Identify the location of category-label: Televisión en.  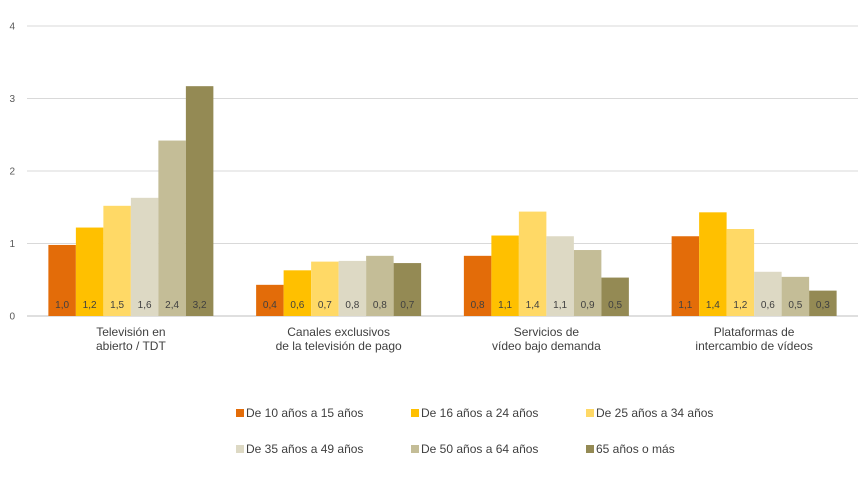
(130, 332).